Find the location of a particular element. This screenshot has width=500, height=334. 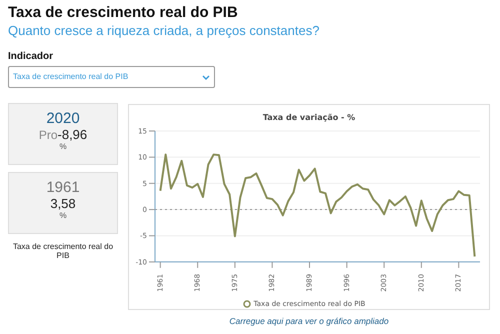

text: 2020 is located at coordinates (63, 118).